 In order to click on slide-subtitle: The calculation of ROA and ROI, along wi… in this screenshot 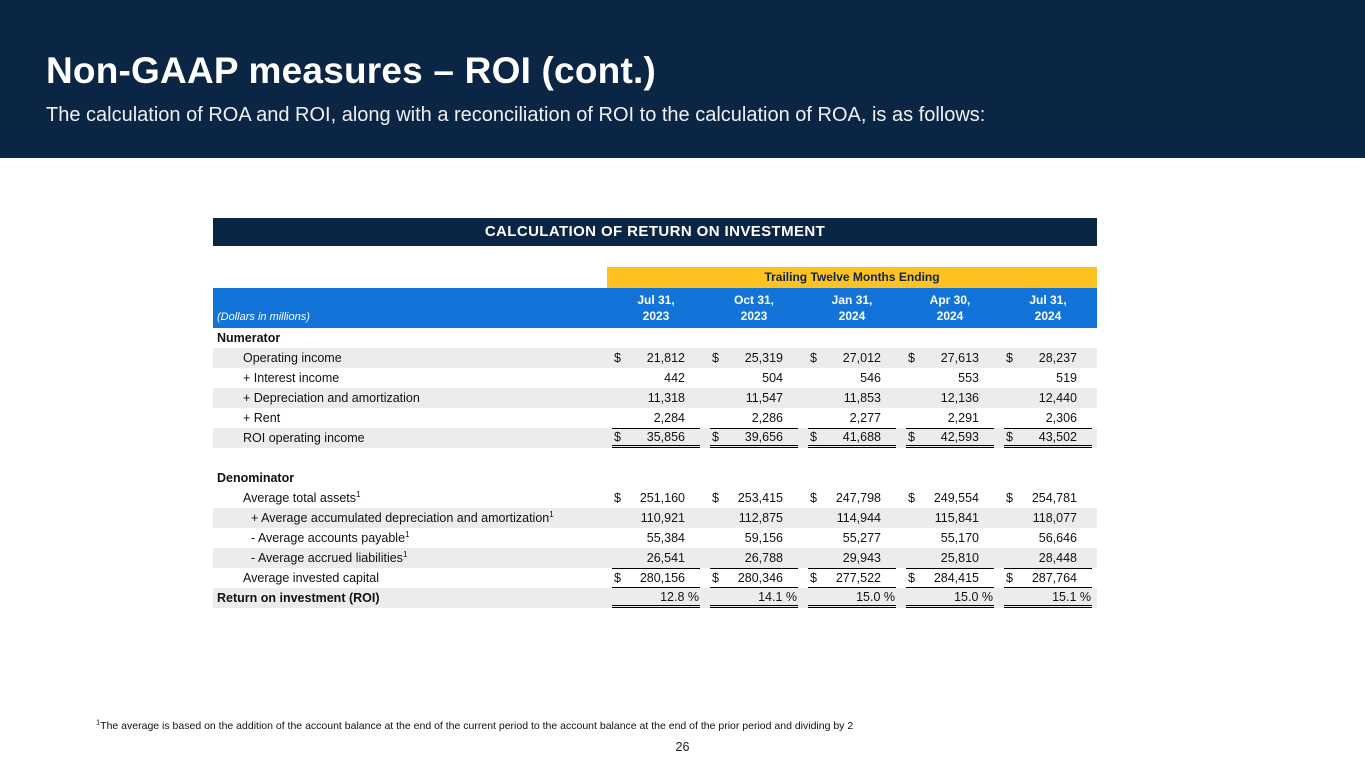, I will do `click(516, 115)`.